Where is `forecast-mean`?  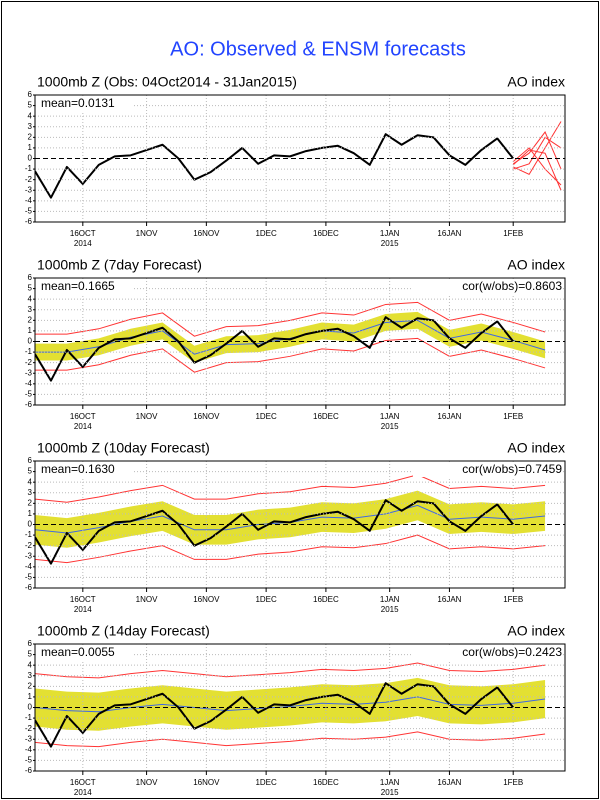
forecast-mean is located at coordinates (290, 337).